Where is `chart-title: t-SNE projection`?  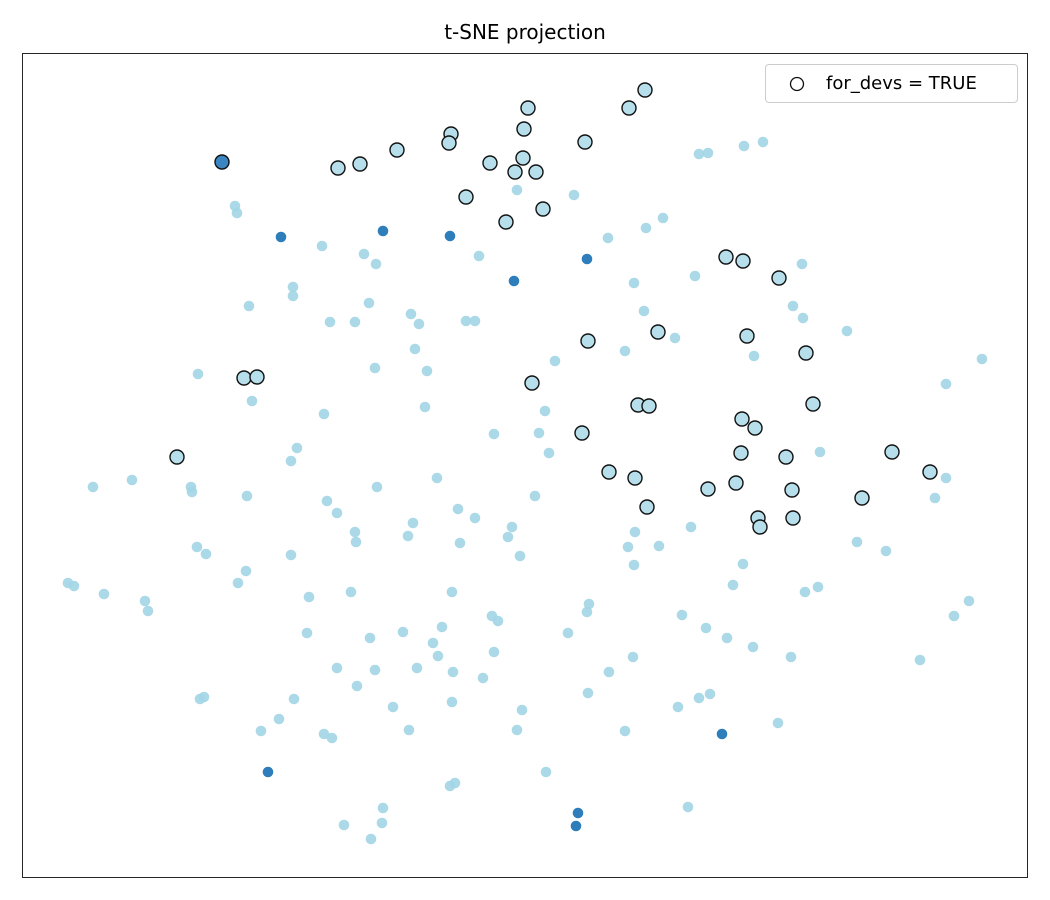
chart-title: t-SNE projection is located at coordinates (525, 32).